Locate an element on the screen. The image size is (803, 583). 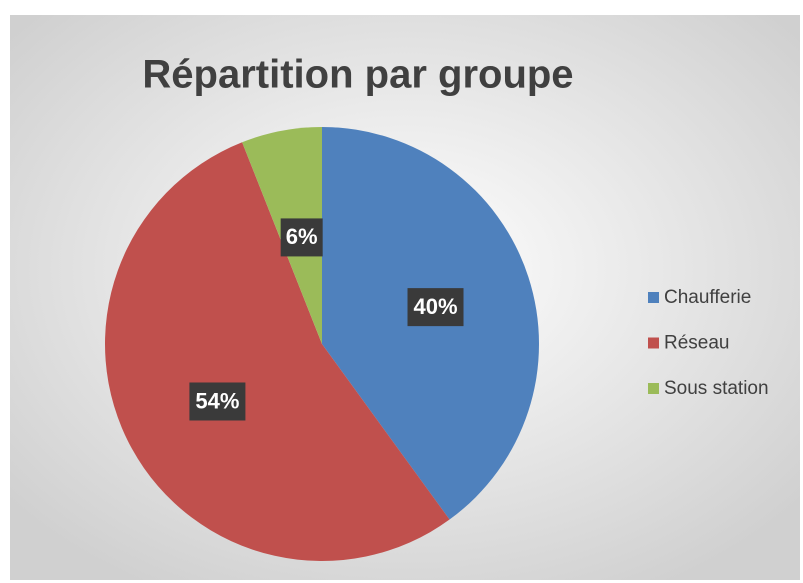
legend-label: Sous station is located at coordinates (716, 388).